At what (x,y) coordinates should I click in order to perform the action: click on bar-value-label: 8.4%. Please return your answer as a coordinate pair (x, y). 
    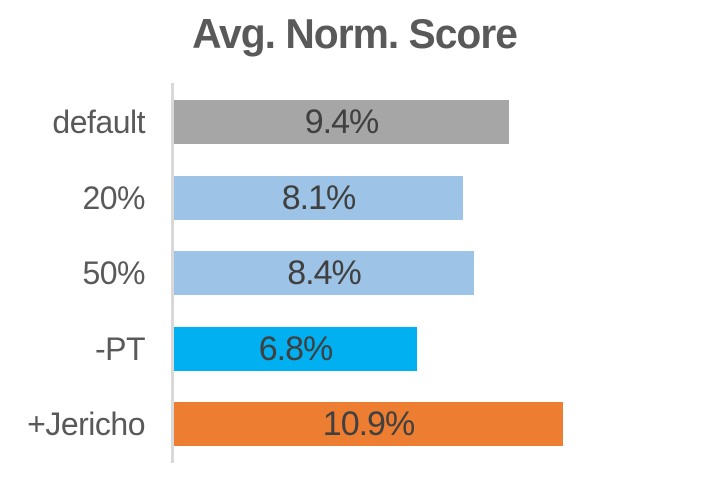
    Looking at the image, I should click on (324, 273).